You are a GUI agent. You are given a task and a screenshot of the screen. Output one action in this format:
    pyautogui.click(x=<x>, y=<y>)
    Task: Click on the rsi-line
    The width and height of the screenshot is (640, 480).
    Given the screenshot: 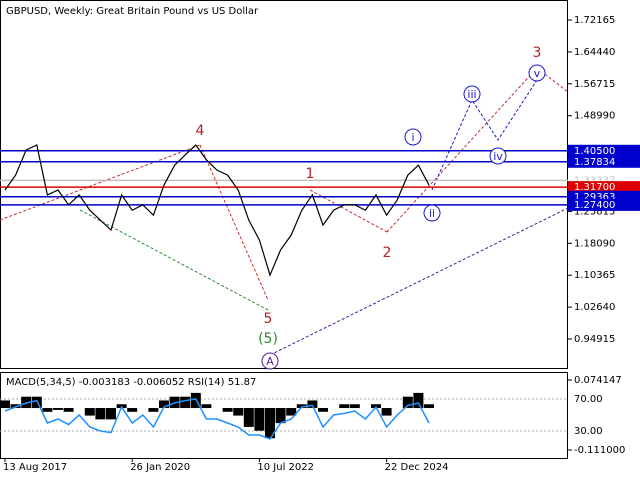 What is the action you would take?
    pyautogui.click(x=217, y=419)
    